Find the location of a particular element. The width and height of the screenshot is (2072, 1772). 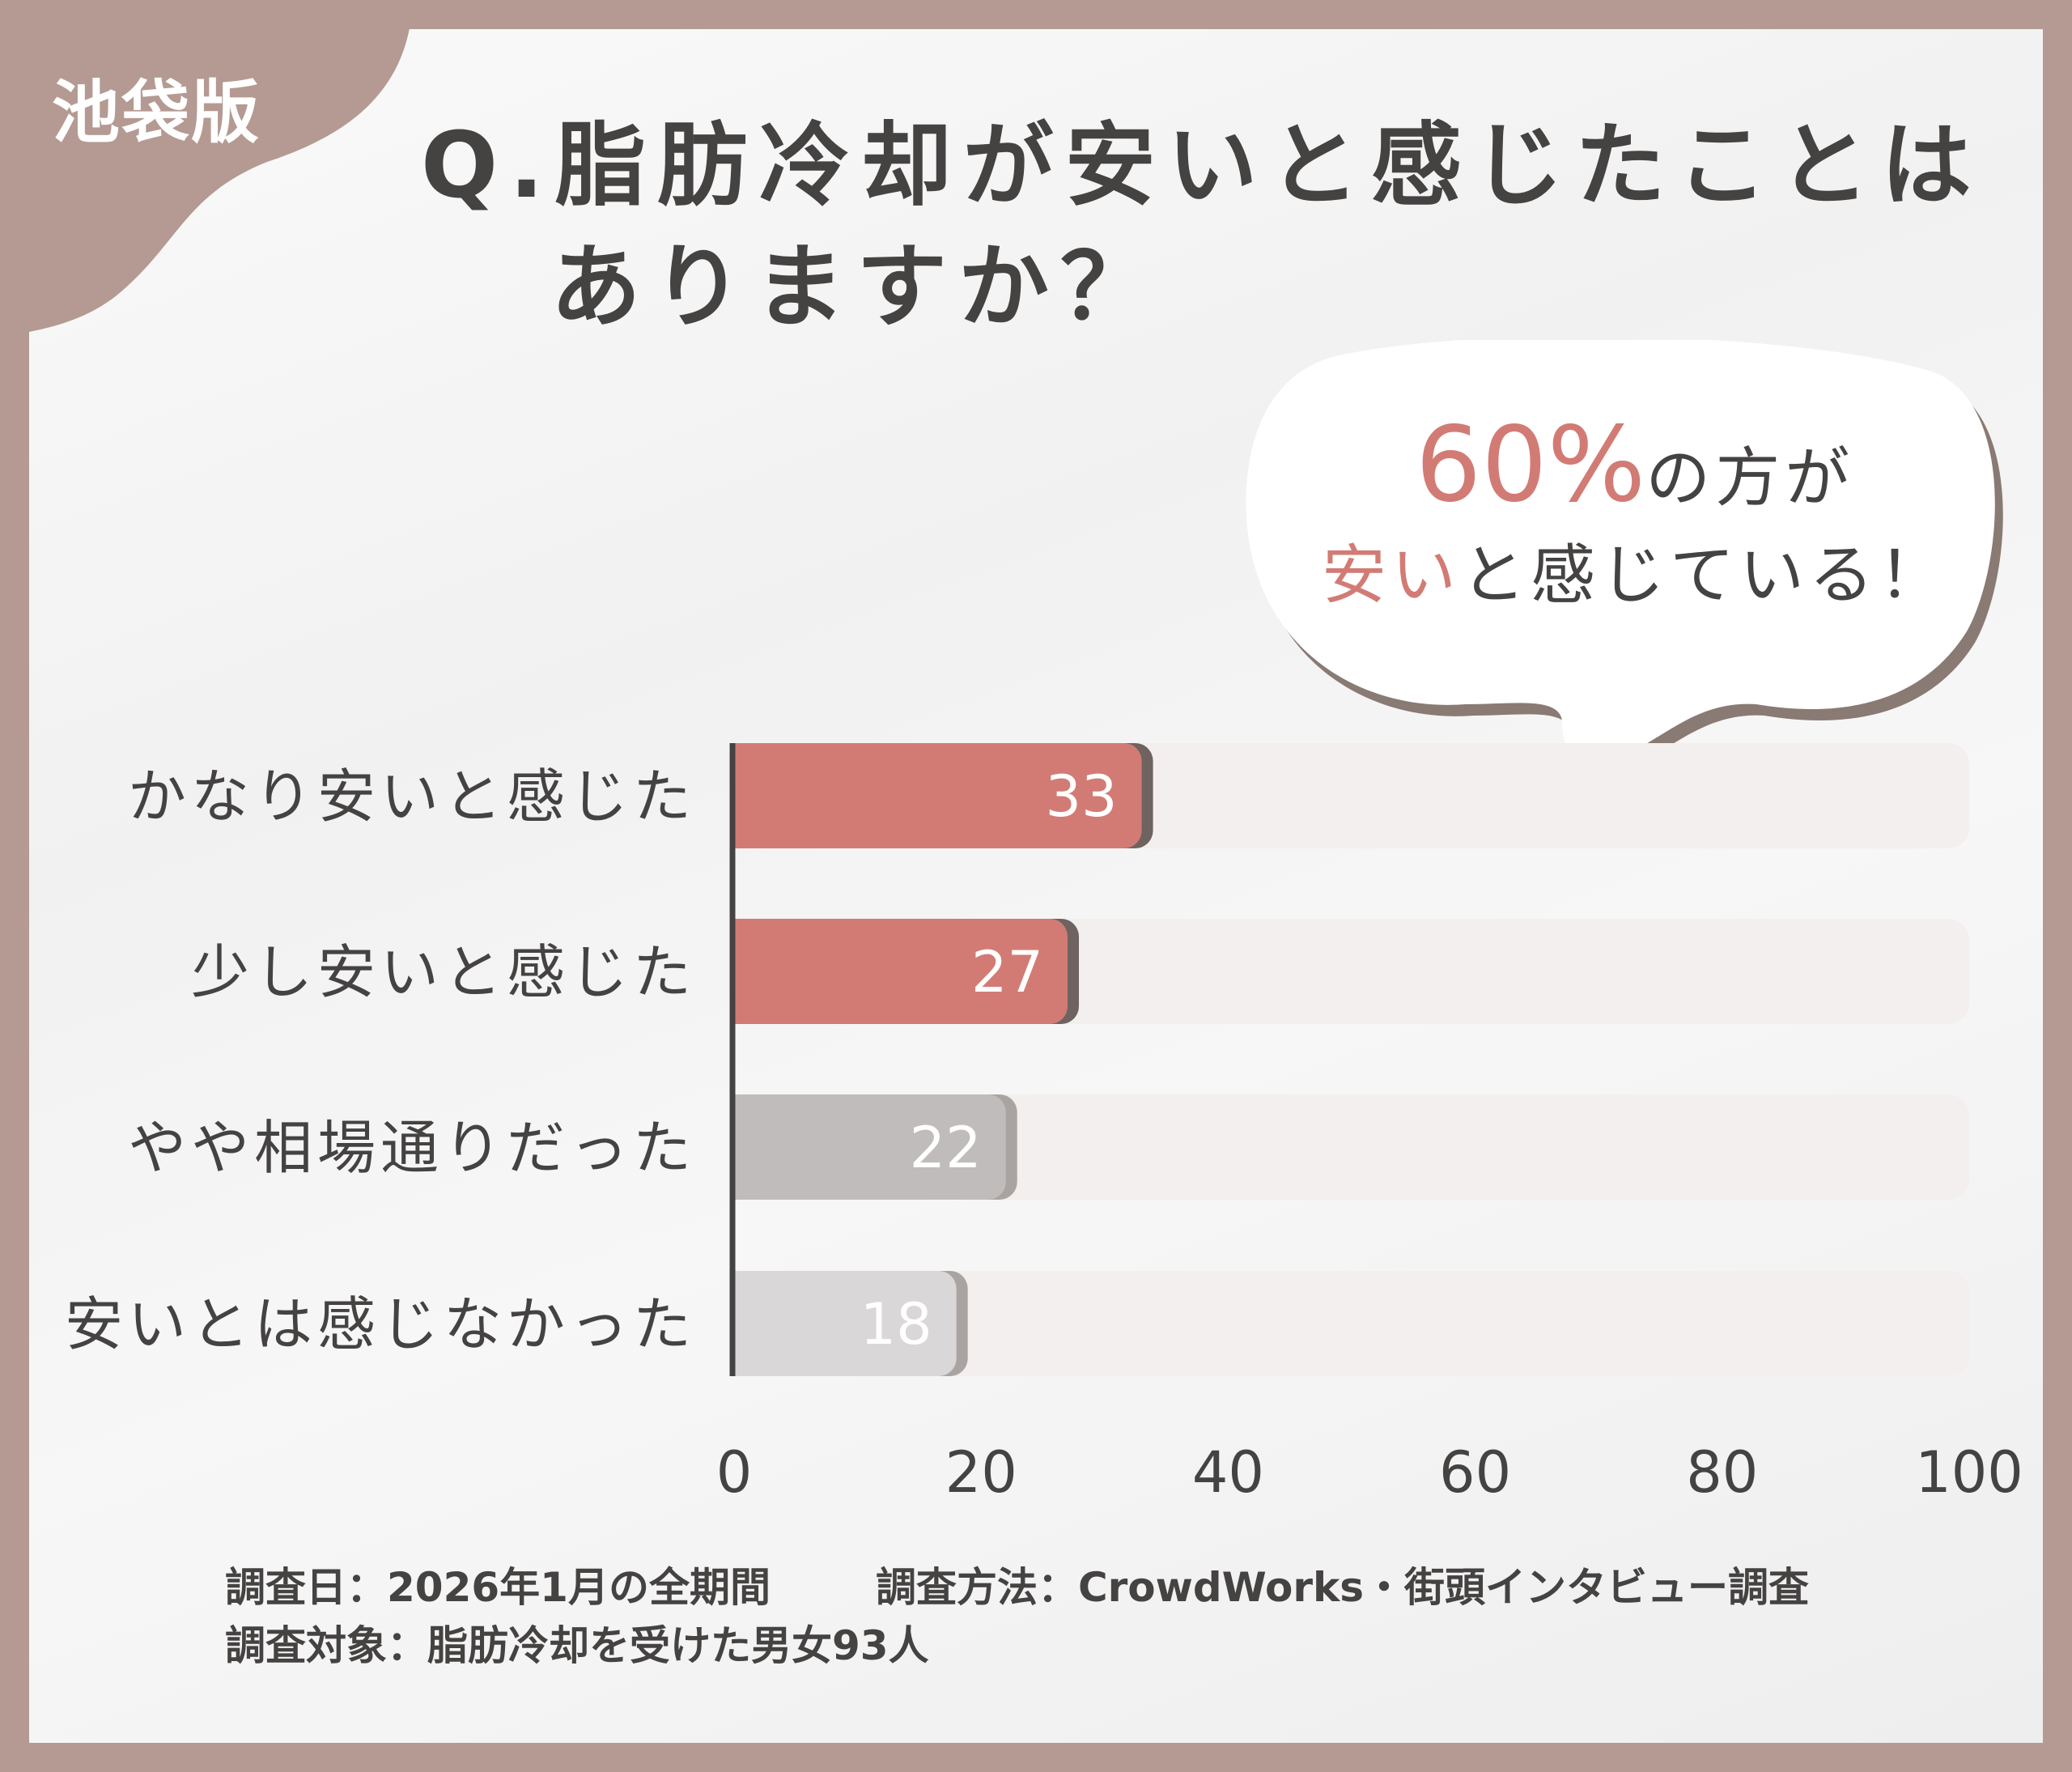

location-badge: 池袋版 is located at coordinates (156, 113).